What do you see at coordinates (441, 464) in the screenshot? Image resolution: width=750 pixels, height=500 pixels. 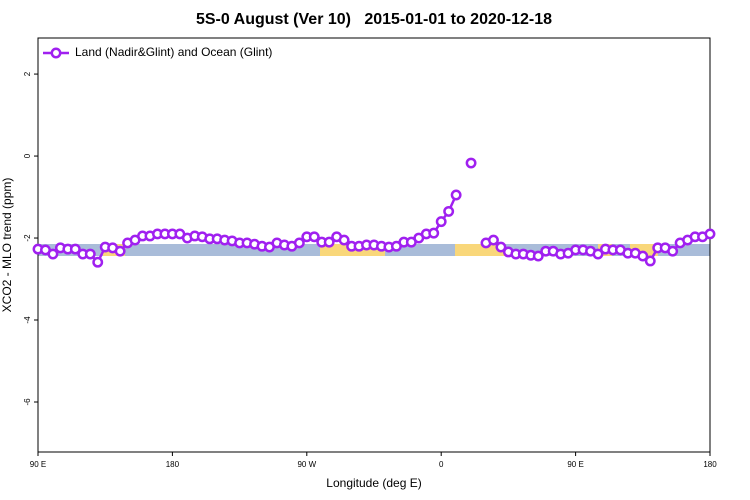 I see `x-tick-label: 0` at bounding box center [441, 464].